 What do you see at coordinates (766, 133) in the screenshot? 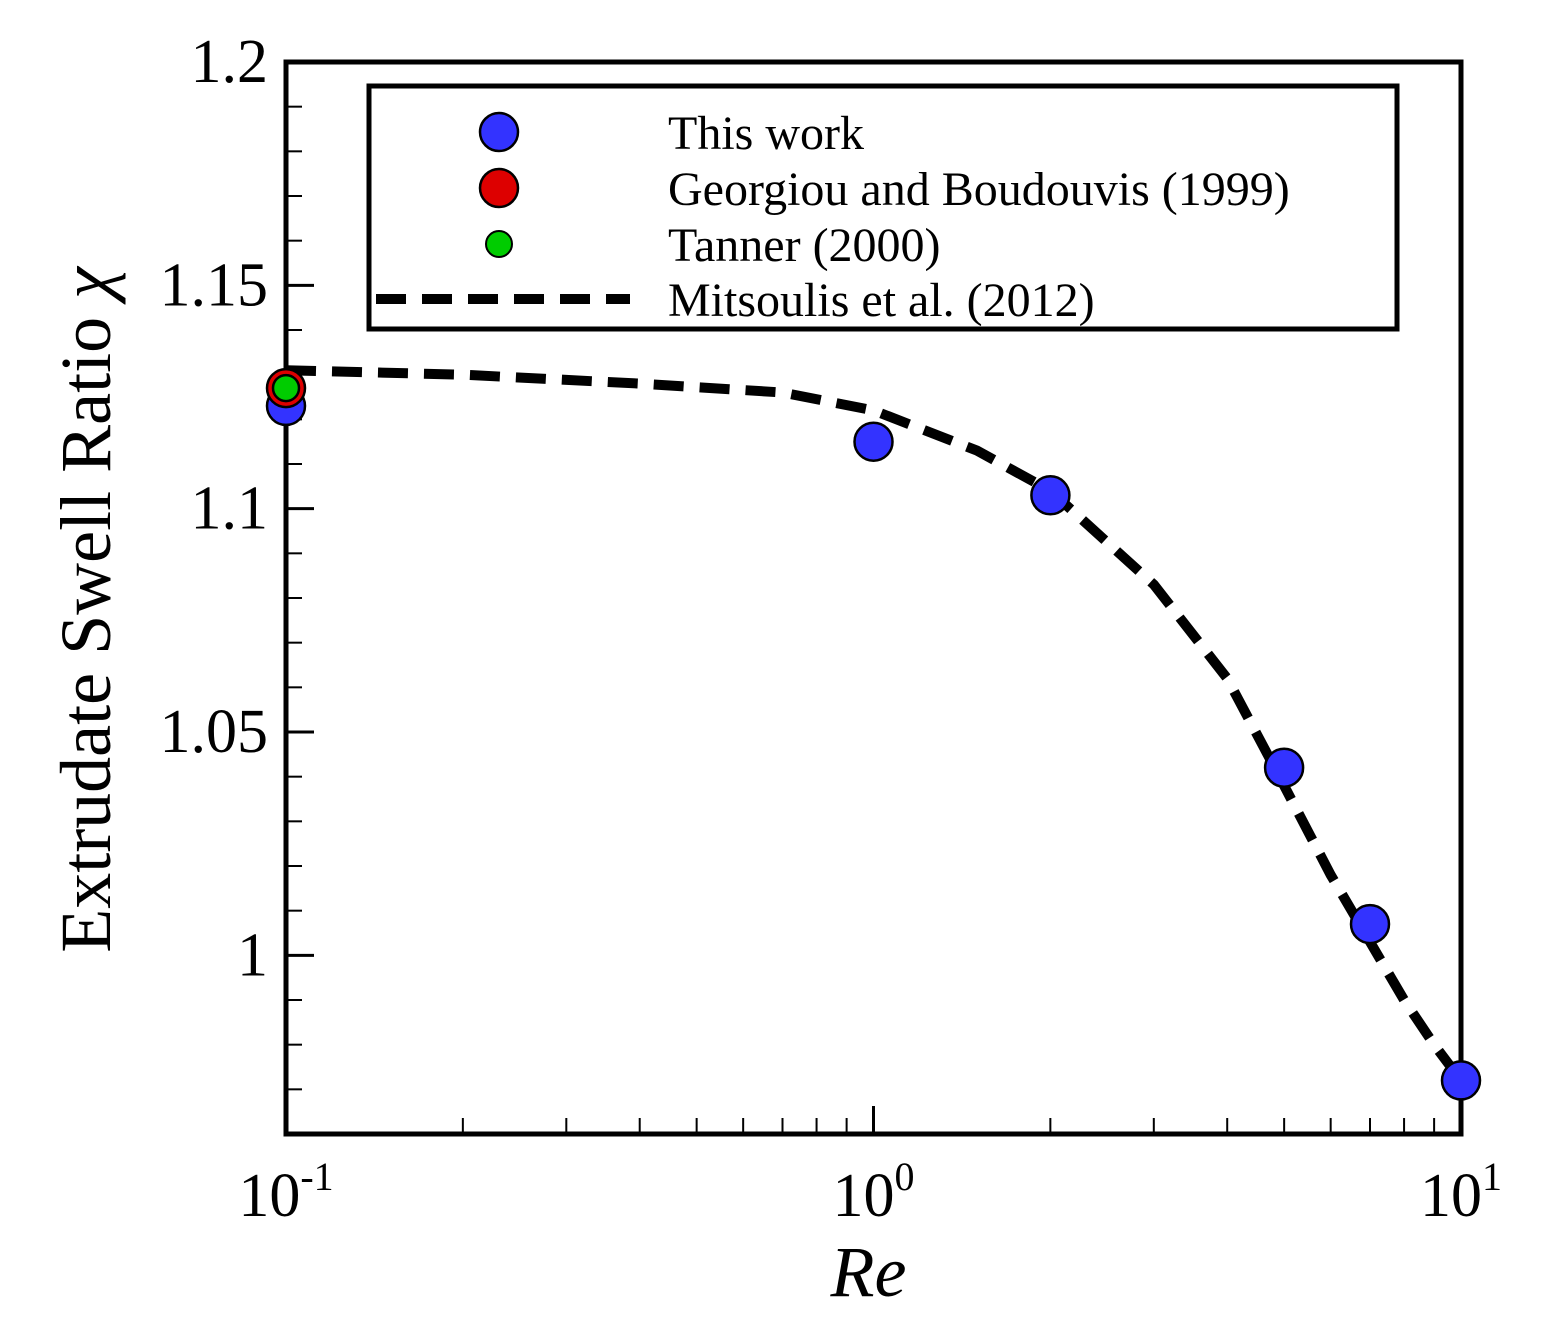
I see `legend-label-this-work: This work` at bounding box center [766, 133].